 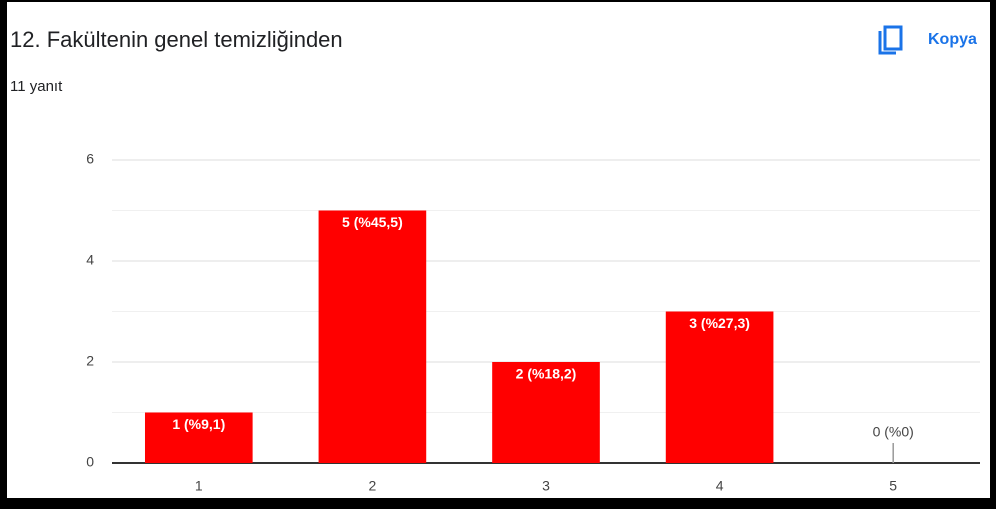 What do you see at coordinates (90, 159) in the screenshot?
I see `y-tick-label: 6` at bounding box center [90, 159].